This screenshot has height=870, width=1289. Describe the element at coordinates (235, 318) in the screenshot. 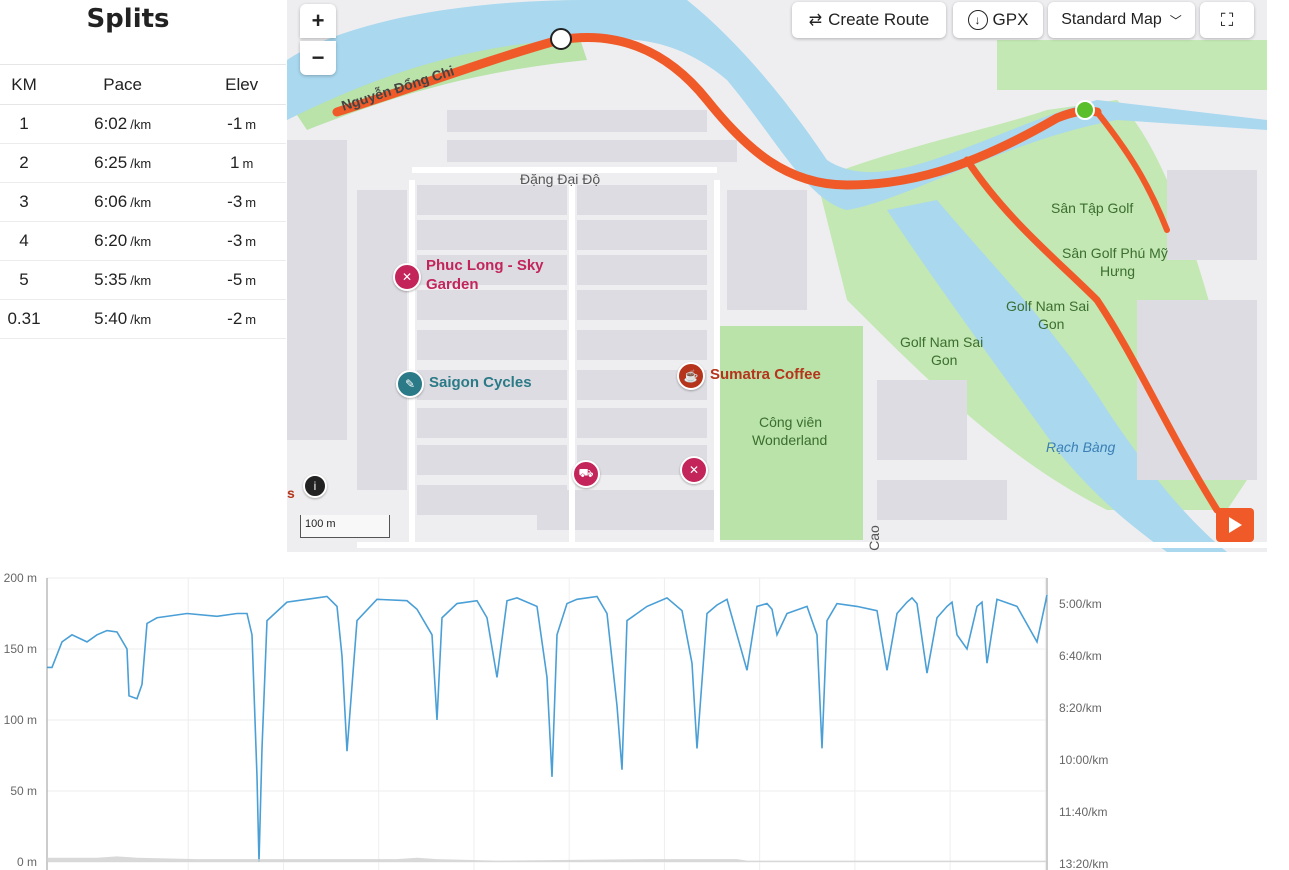

I see `split-elev-value: -2` at that location.